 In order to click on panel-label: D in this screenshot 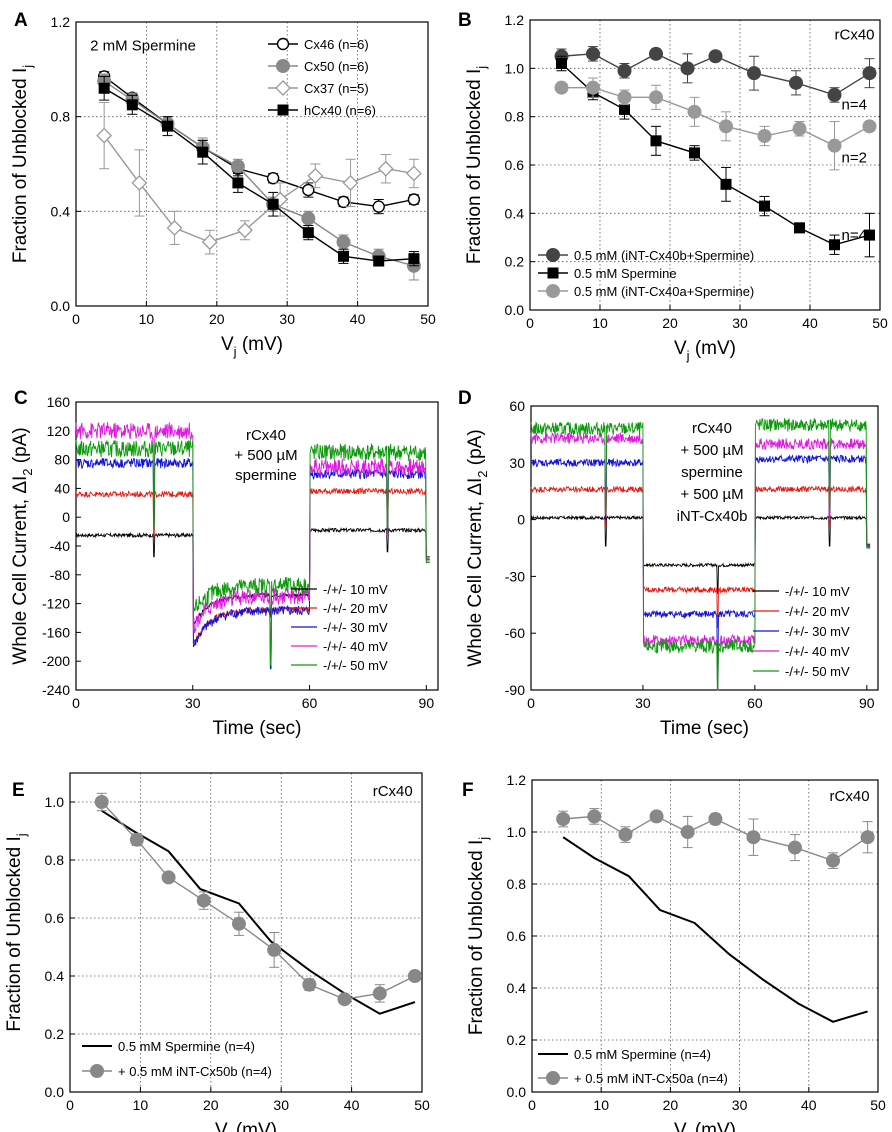, I will do `click(465, 398)`.